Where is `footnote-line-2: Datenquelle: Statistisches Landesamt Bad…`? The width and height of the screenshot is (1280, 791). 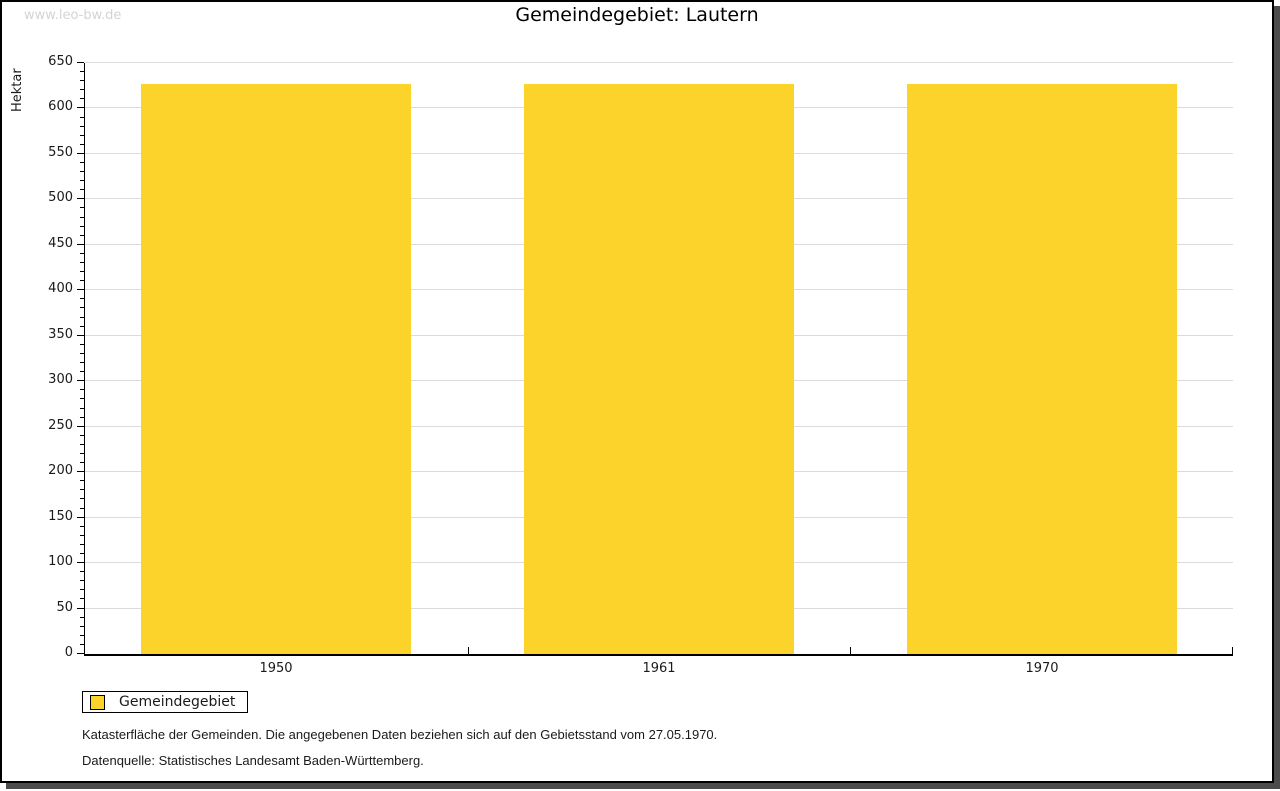
footnote-line-2: Datenquelle: Statistisches Landesamt Bad… is located at coordinates (253, 760).